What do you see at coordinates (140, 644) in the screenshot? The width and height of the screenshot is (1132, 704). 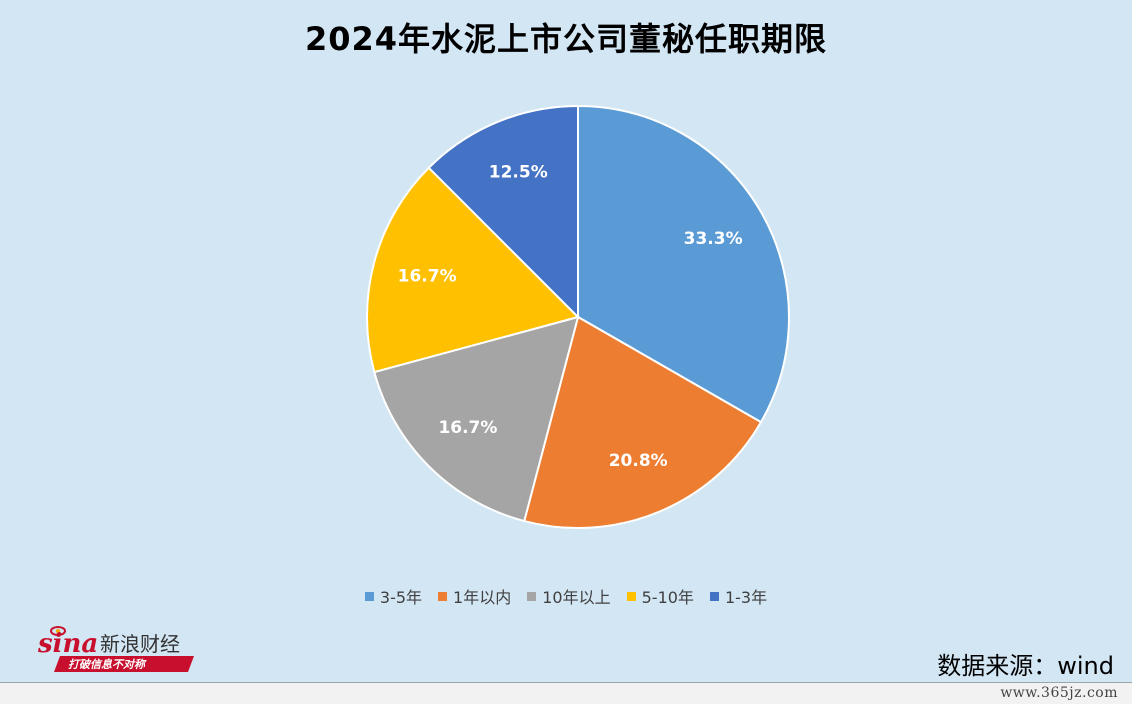 I see `finance-name-text: 新浪财经` at bounding box center [140, 644].